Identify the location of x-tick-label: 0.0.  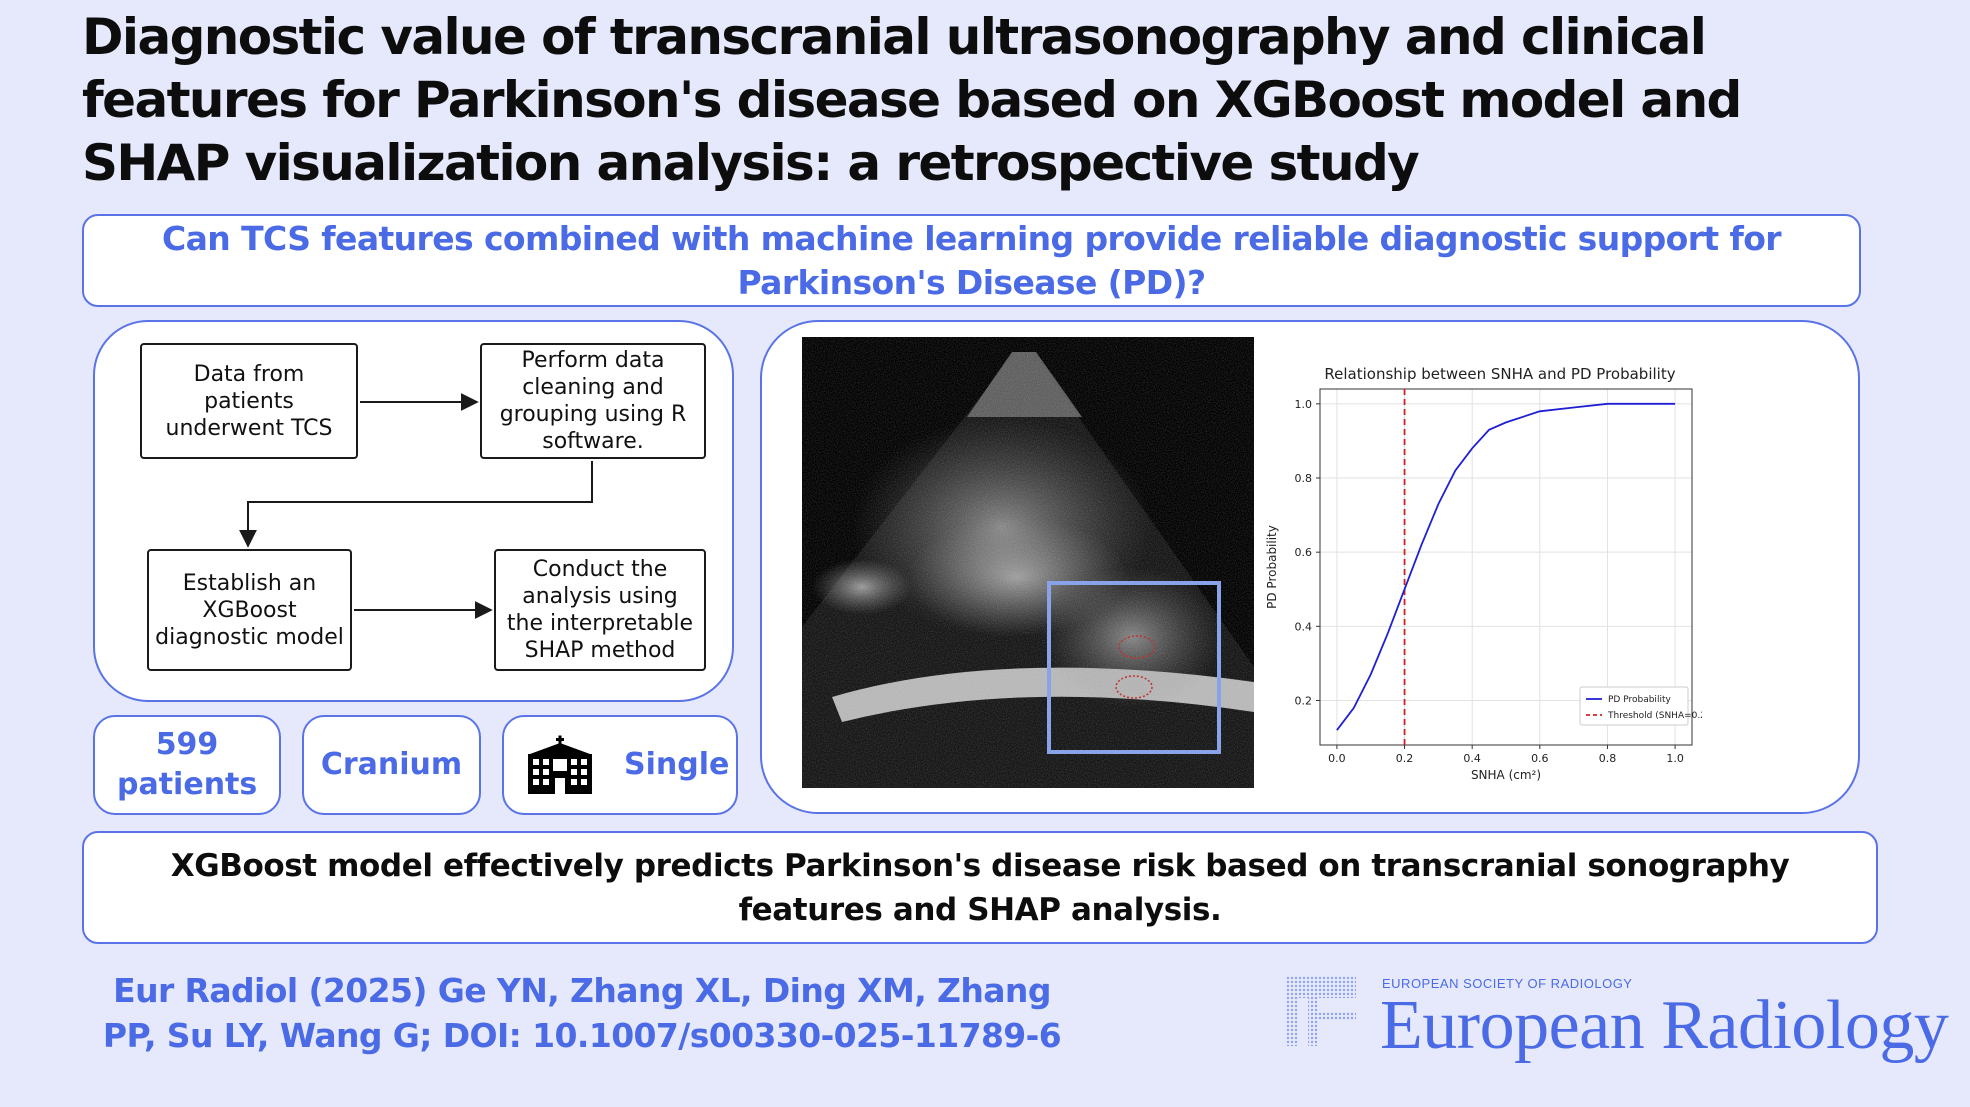
(1337, 758).